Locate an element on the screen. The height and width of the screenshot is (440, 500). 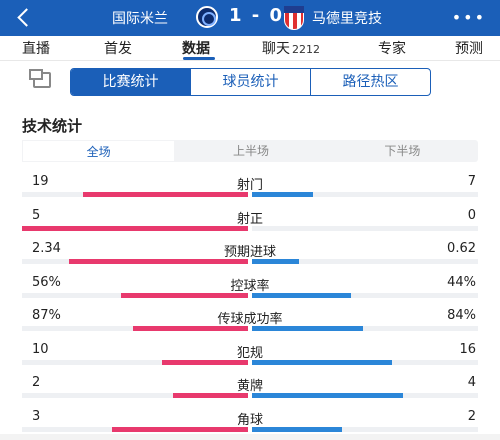
tab-chat: 聊天 2212 is located at coordinates (291, 49).